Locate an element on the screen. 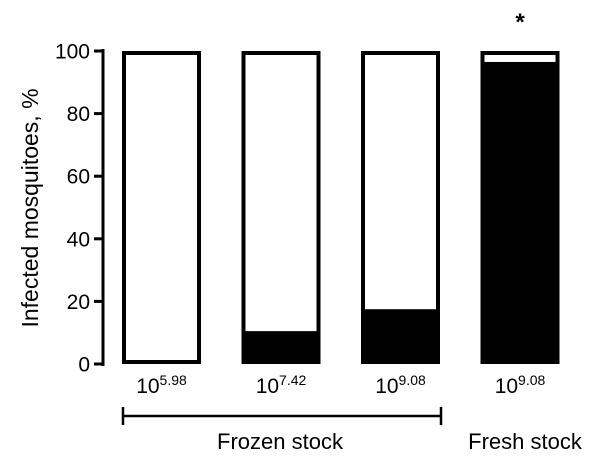  group-label-frozen: Frozen stock is located at coordinates (280, 441).